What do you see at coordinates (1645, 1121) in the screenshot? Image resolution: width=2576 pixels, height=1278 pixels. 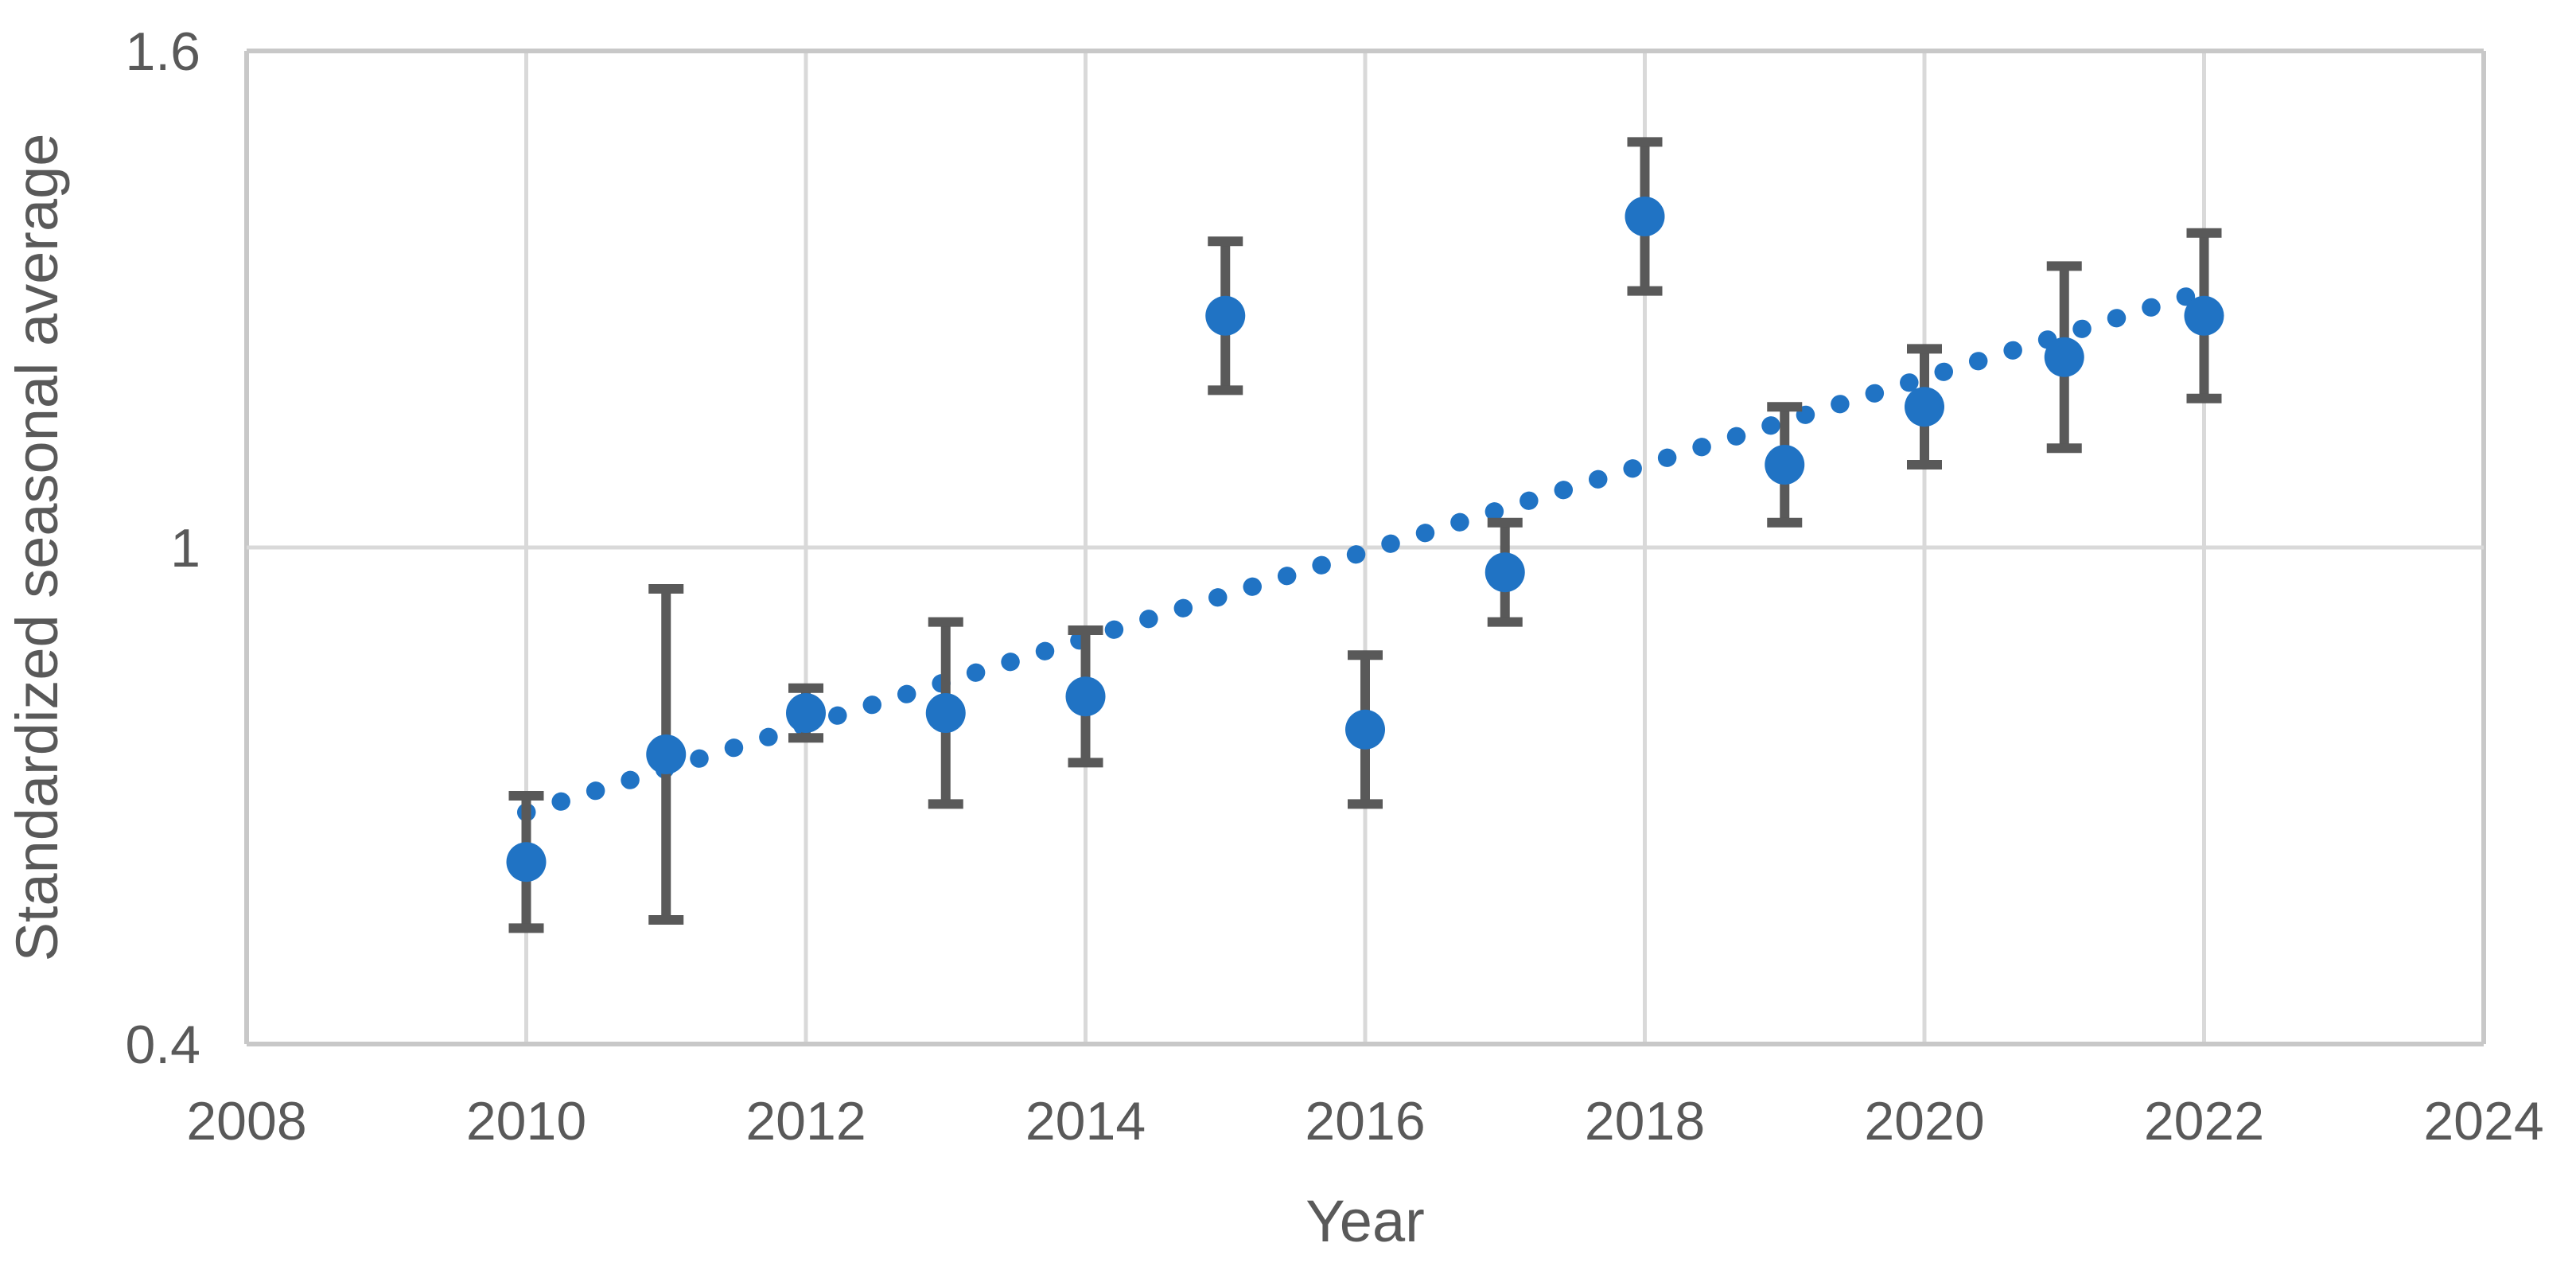 I see `x-axis-tick-label: 2018` at bounding box center [1645, 1121].